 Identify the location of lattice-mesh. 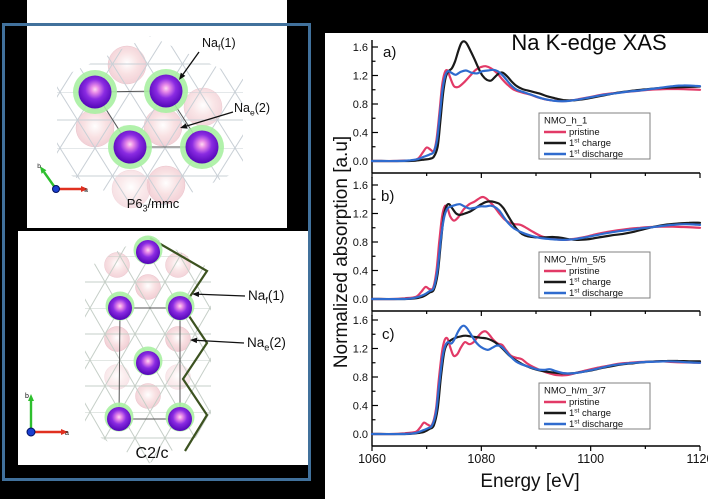
(150, 124).